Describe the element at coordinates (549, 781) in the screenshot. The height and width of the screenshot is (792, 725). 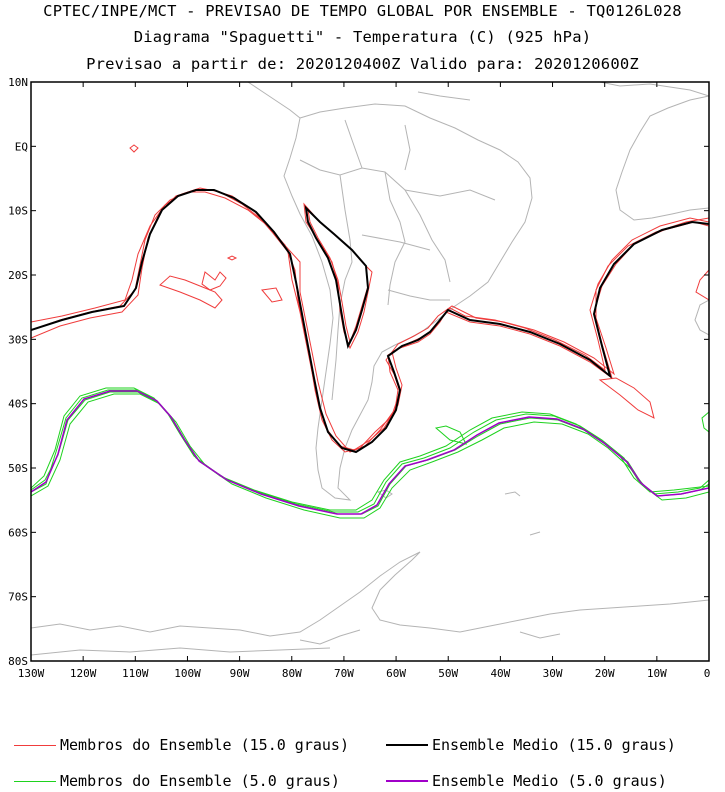
I see `legend-label-mean-5: Ensemble Medio (5.0 graus)` at that location.